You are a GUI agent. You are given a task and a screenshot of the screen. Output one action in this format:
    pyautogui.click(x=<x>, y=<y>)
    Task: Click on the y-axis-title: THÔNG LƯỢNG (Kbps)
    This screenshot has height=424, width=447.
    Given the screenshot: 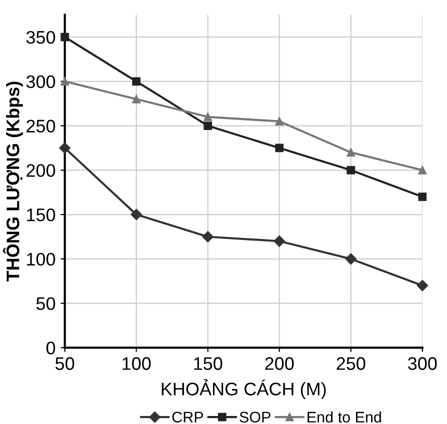 What is the action you would take?
    pyautogui.click(x=12, y=182)
    